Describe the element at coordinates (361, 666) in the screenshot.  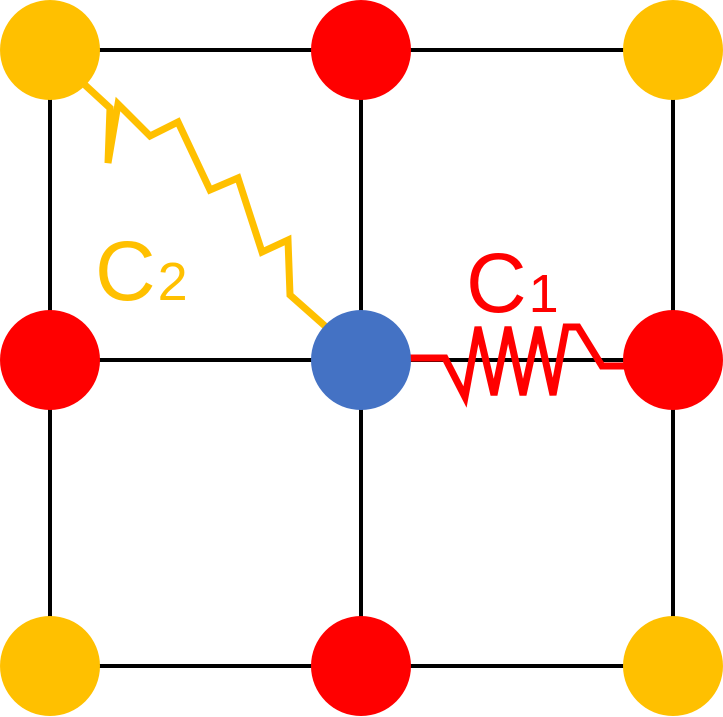
I see `atom-bottom` at that location.